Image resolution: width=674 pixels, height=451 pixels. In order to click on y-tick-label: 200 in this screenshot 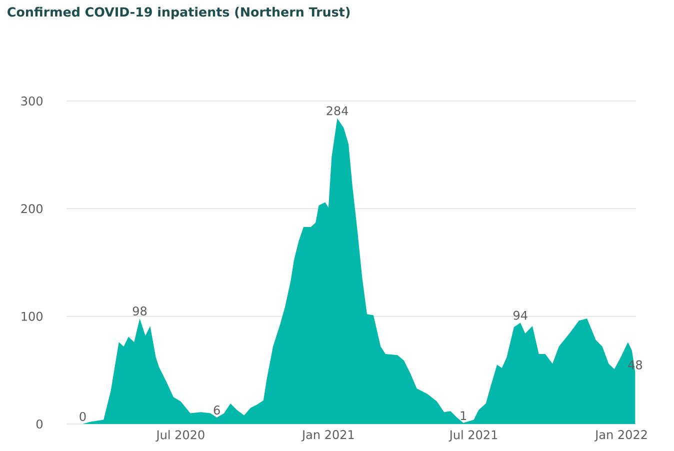, I will do `click(31, 209)`.